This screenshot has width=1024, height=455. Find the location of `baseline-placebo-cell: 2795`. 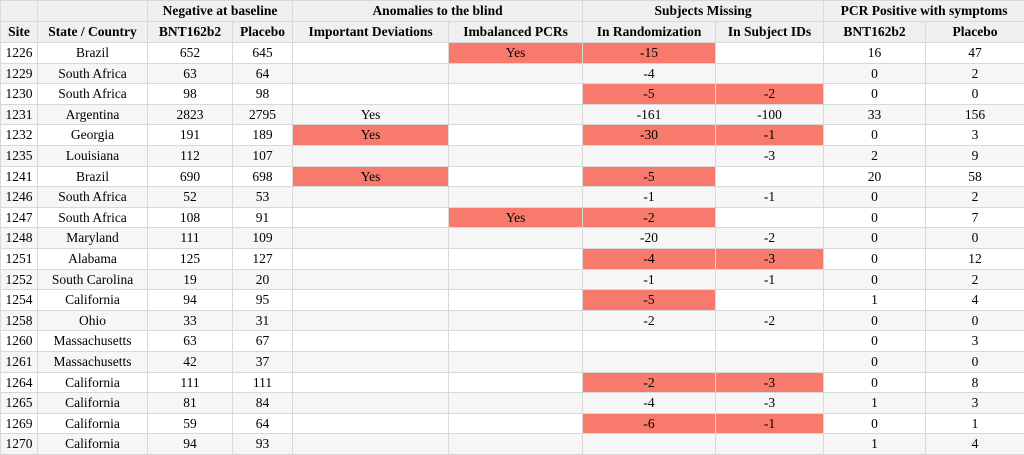

baseline-placebo-cell: 2795 is located at coordinates (262, 114).